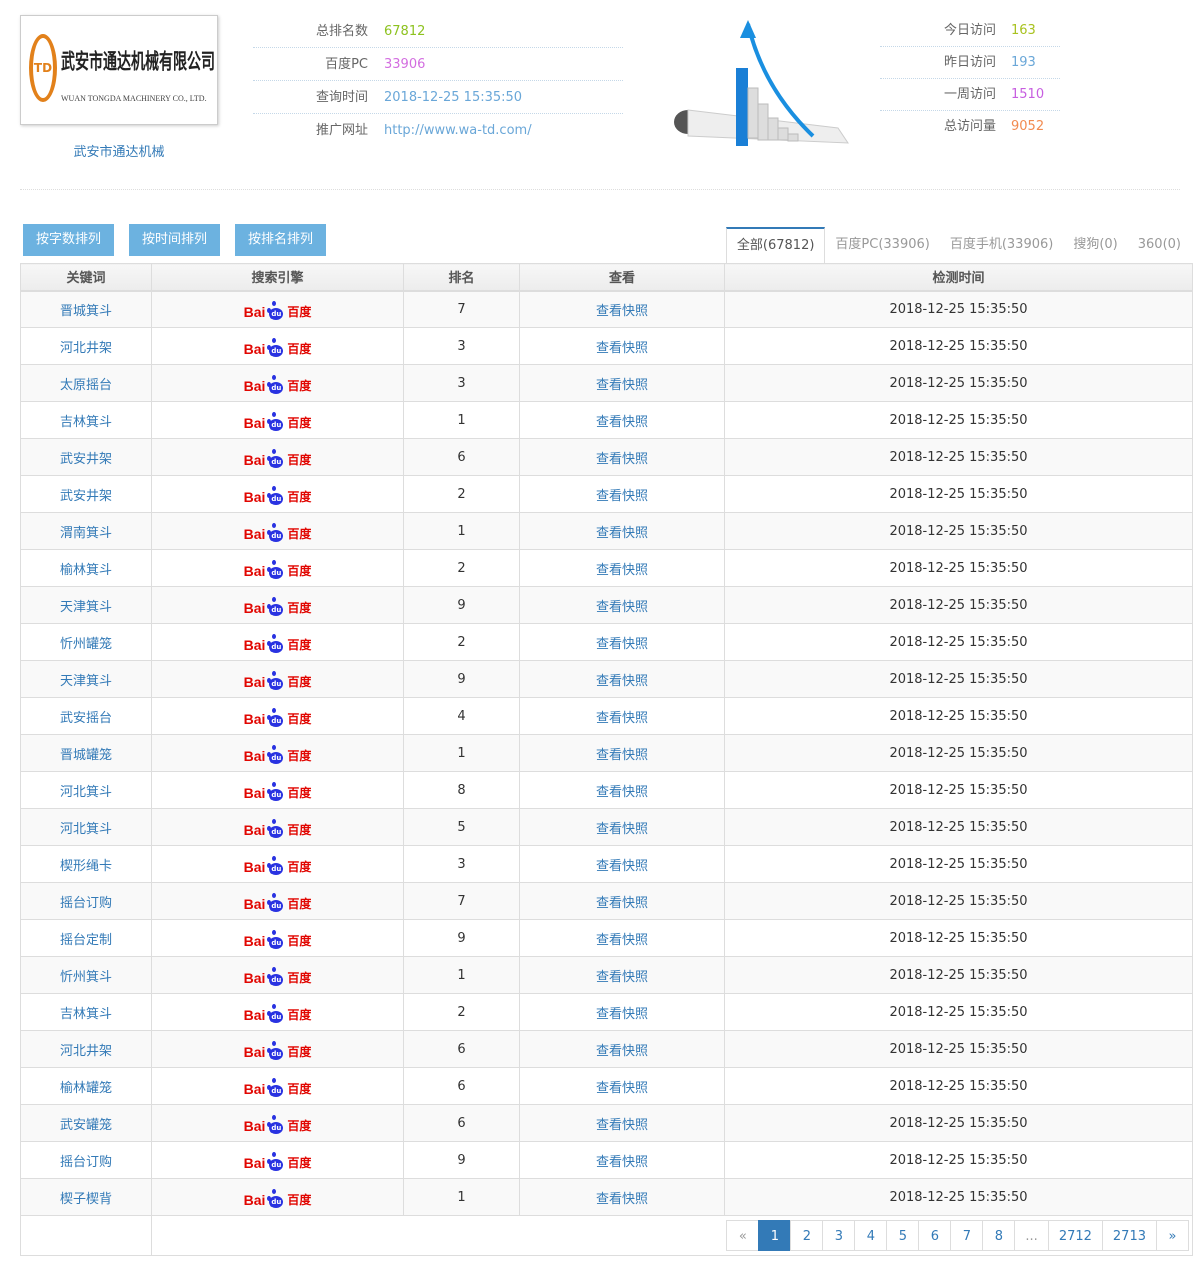 The width and height of the screenshot is (1199, 1264). I want to click on visit-value: 9052, so click(1028, 126).